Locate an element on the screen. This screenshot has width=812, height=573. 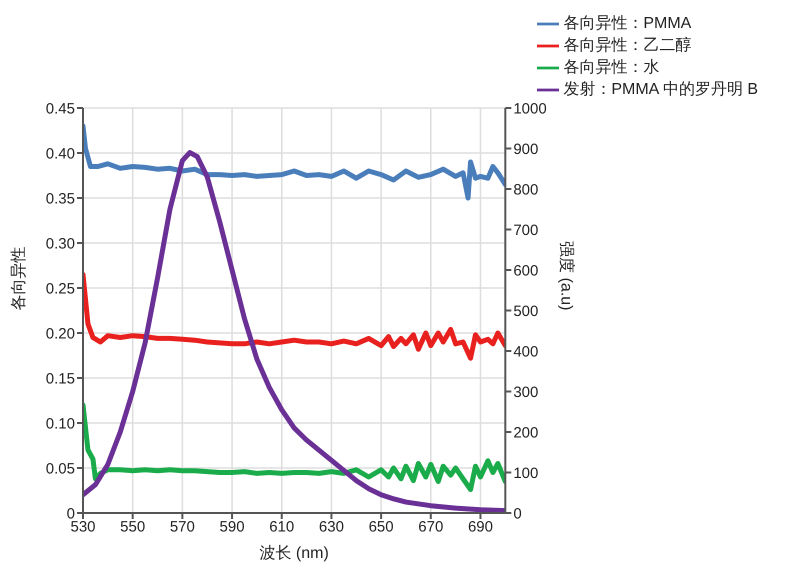
y2-tick-label: 1000 is located at coordinates (530, 109).